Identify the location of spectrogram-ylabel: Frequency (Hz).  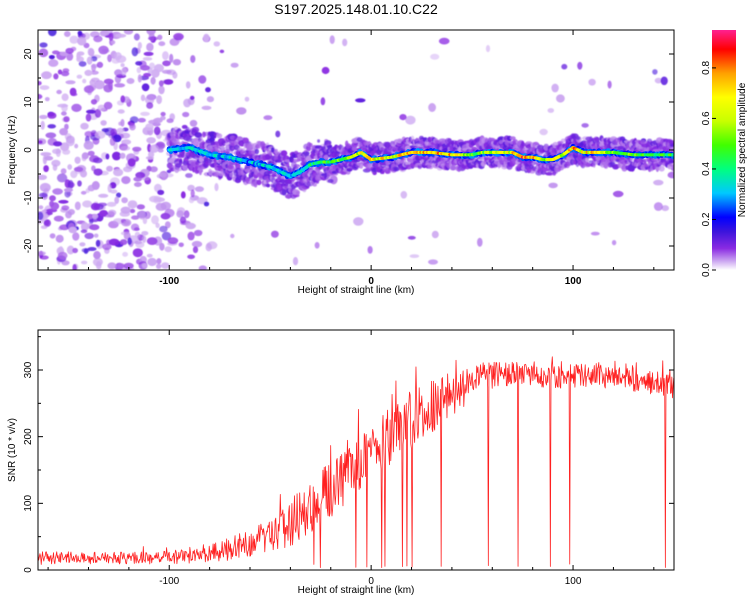
(12, 150).